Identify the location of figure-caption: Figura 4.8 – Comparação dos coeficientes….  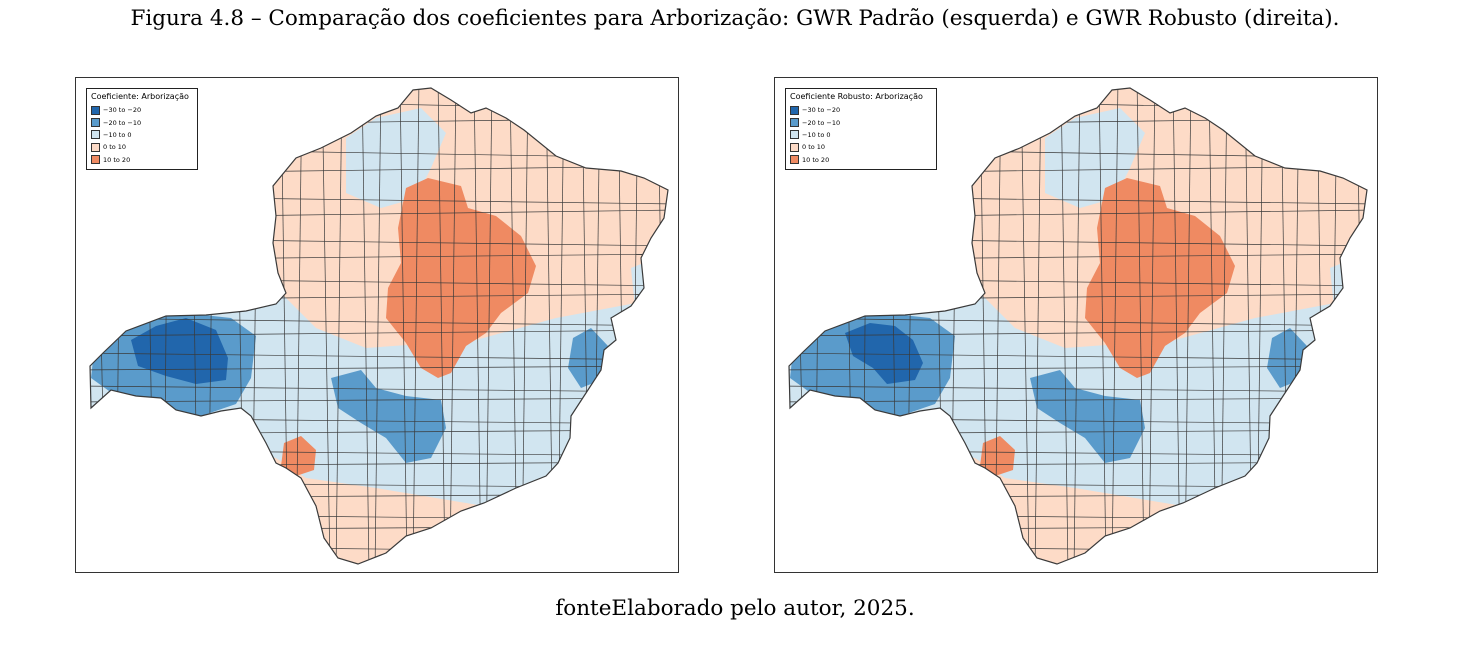
(735, 18).